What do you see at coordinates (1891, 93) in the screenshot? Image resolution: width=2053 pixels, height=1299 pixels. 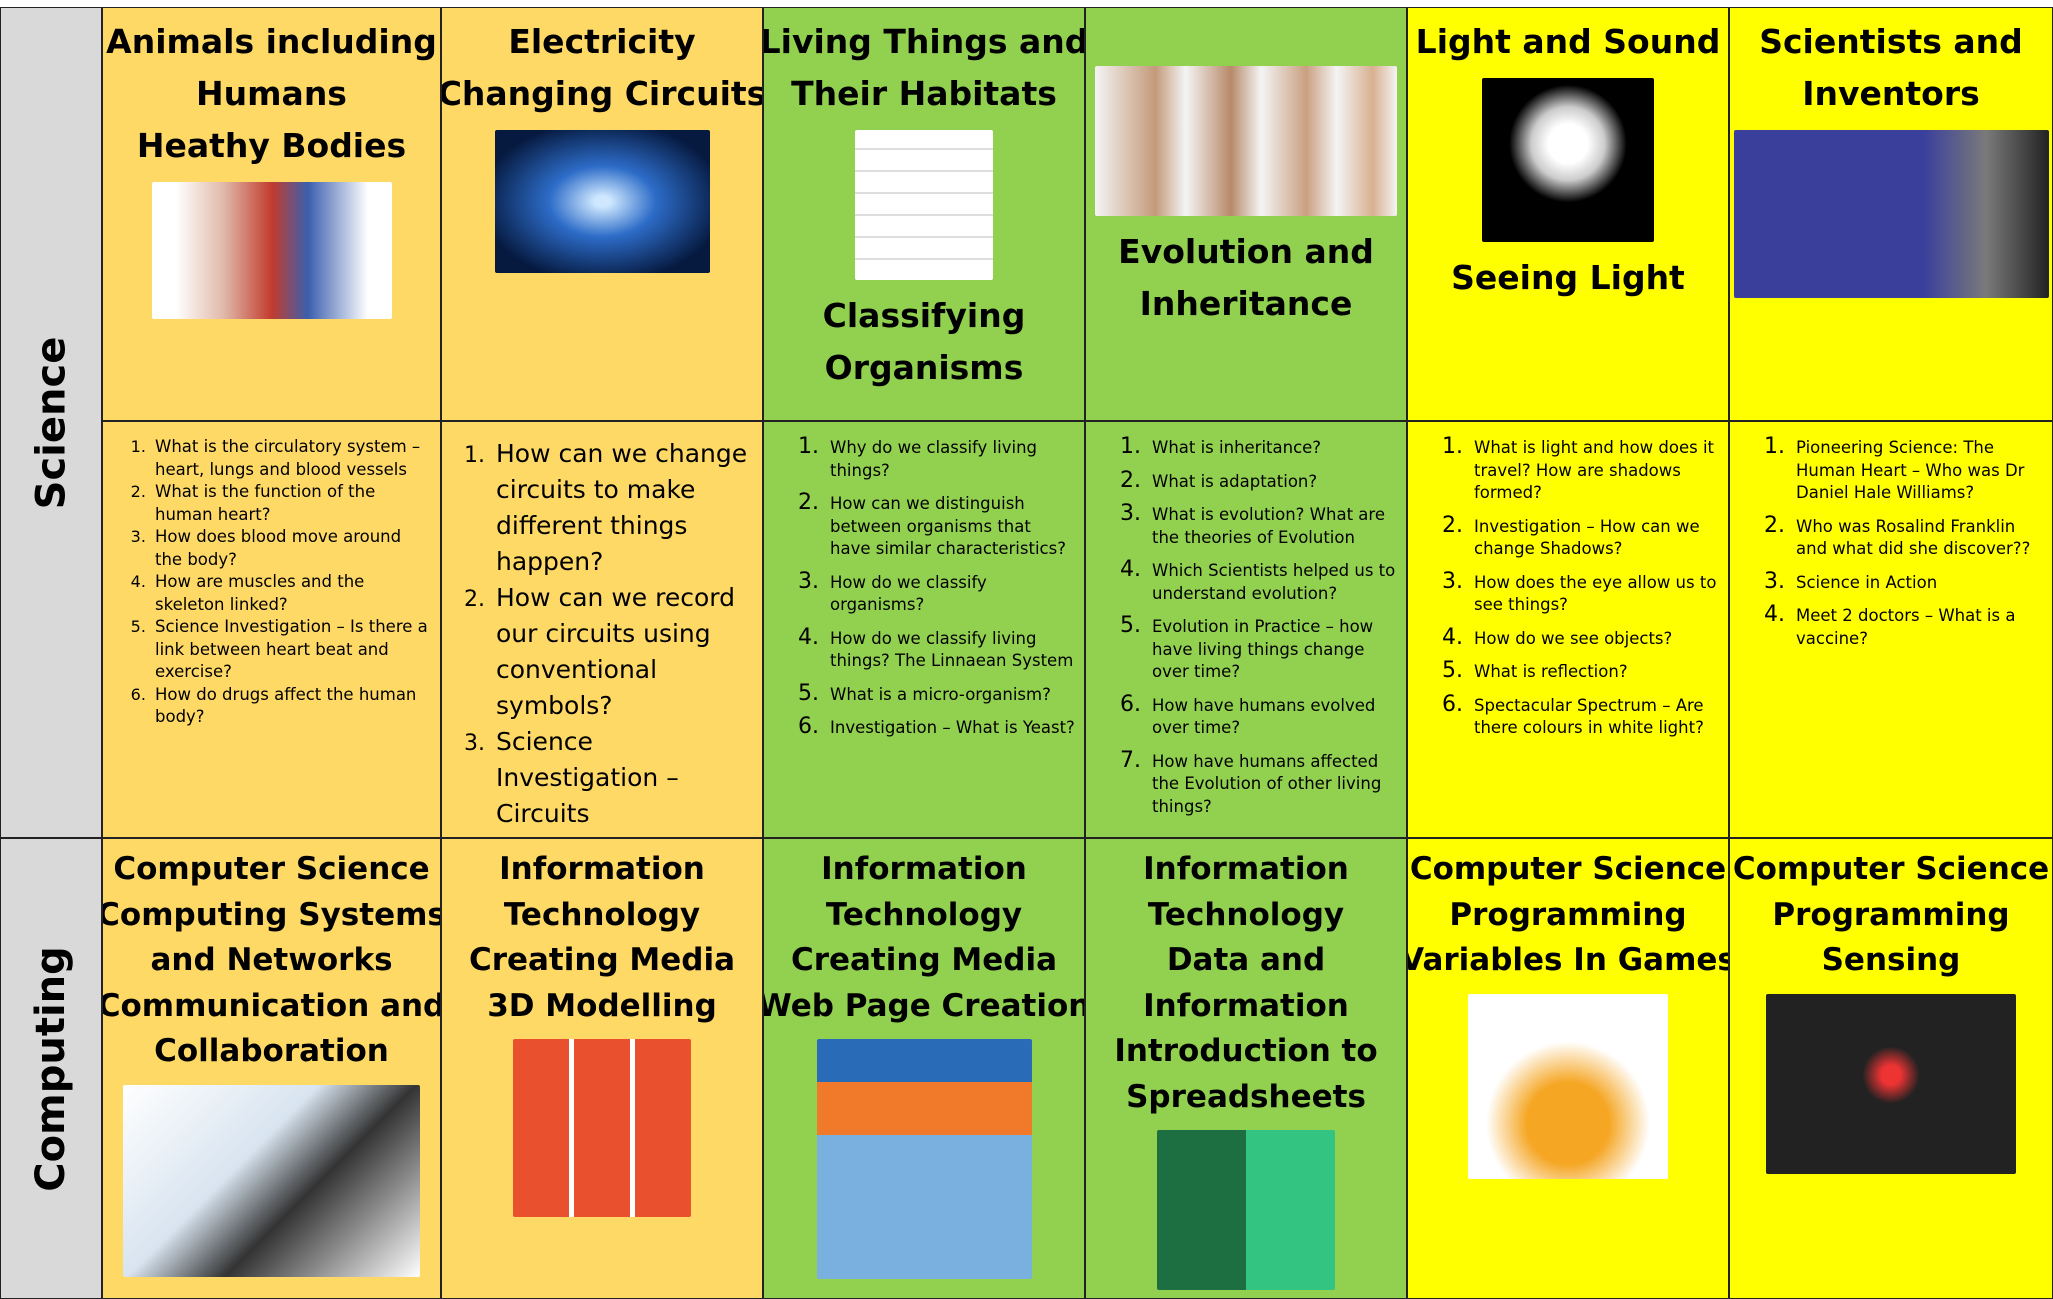 I see `topic-title: Inventors` at bounding box center [1891, 93].